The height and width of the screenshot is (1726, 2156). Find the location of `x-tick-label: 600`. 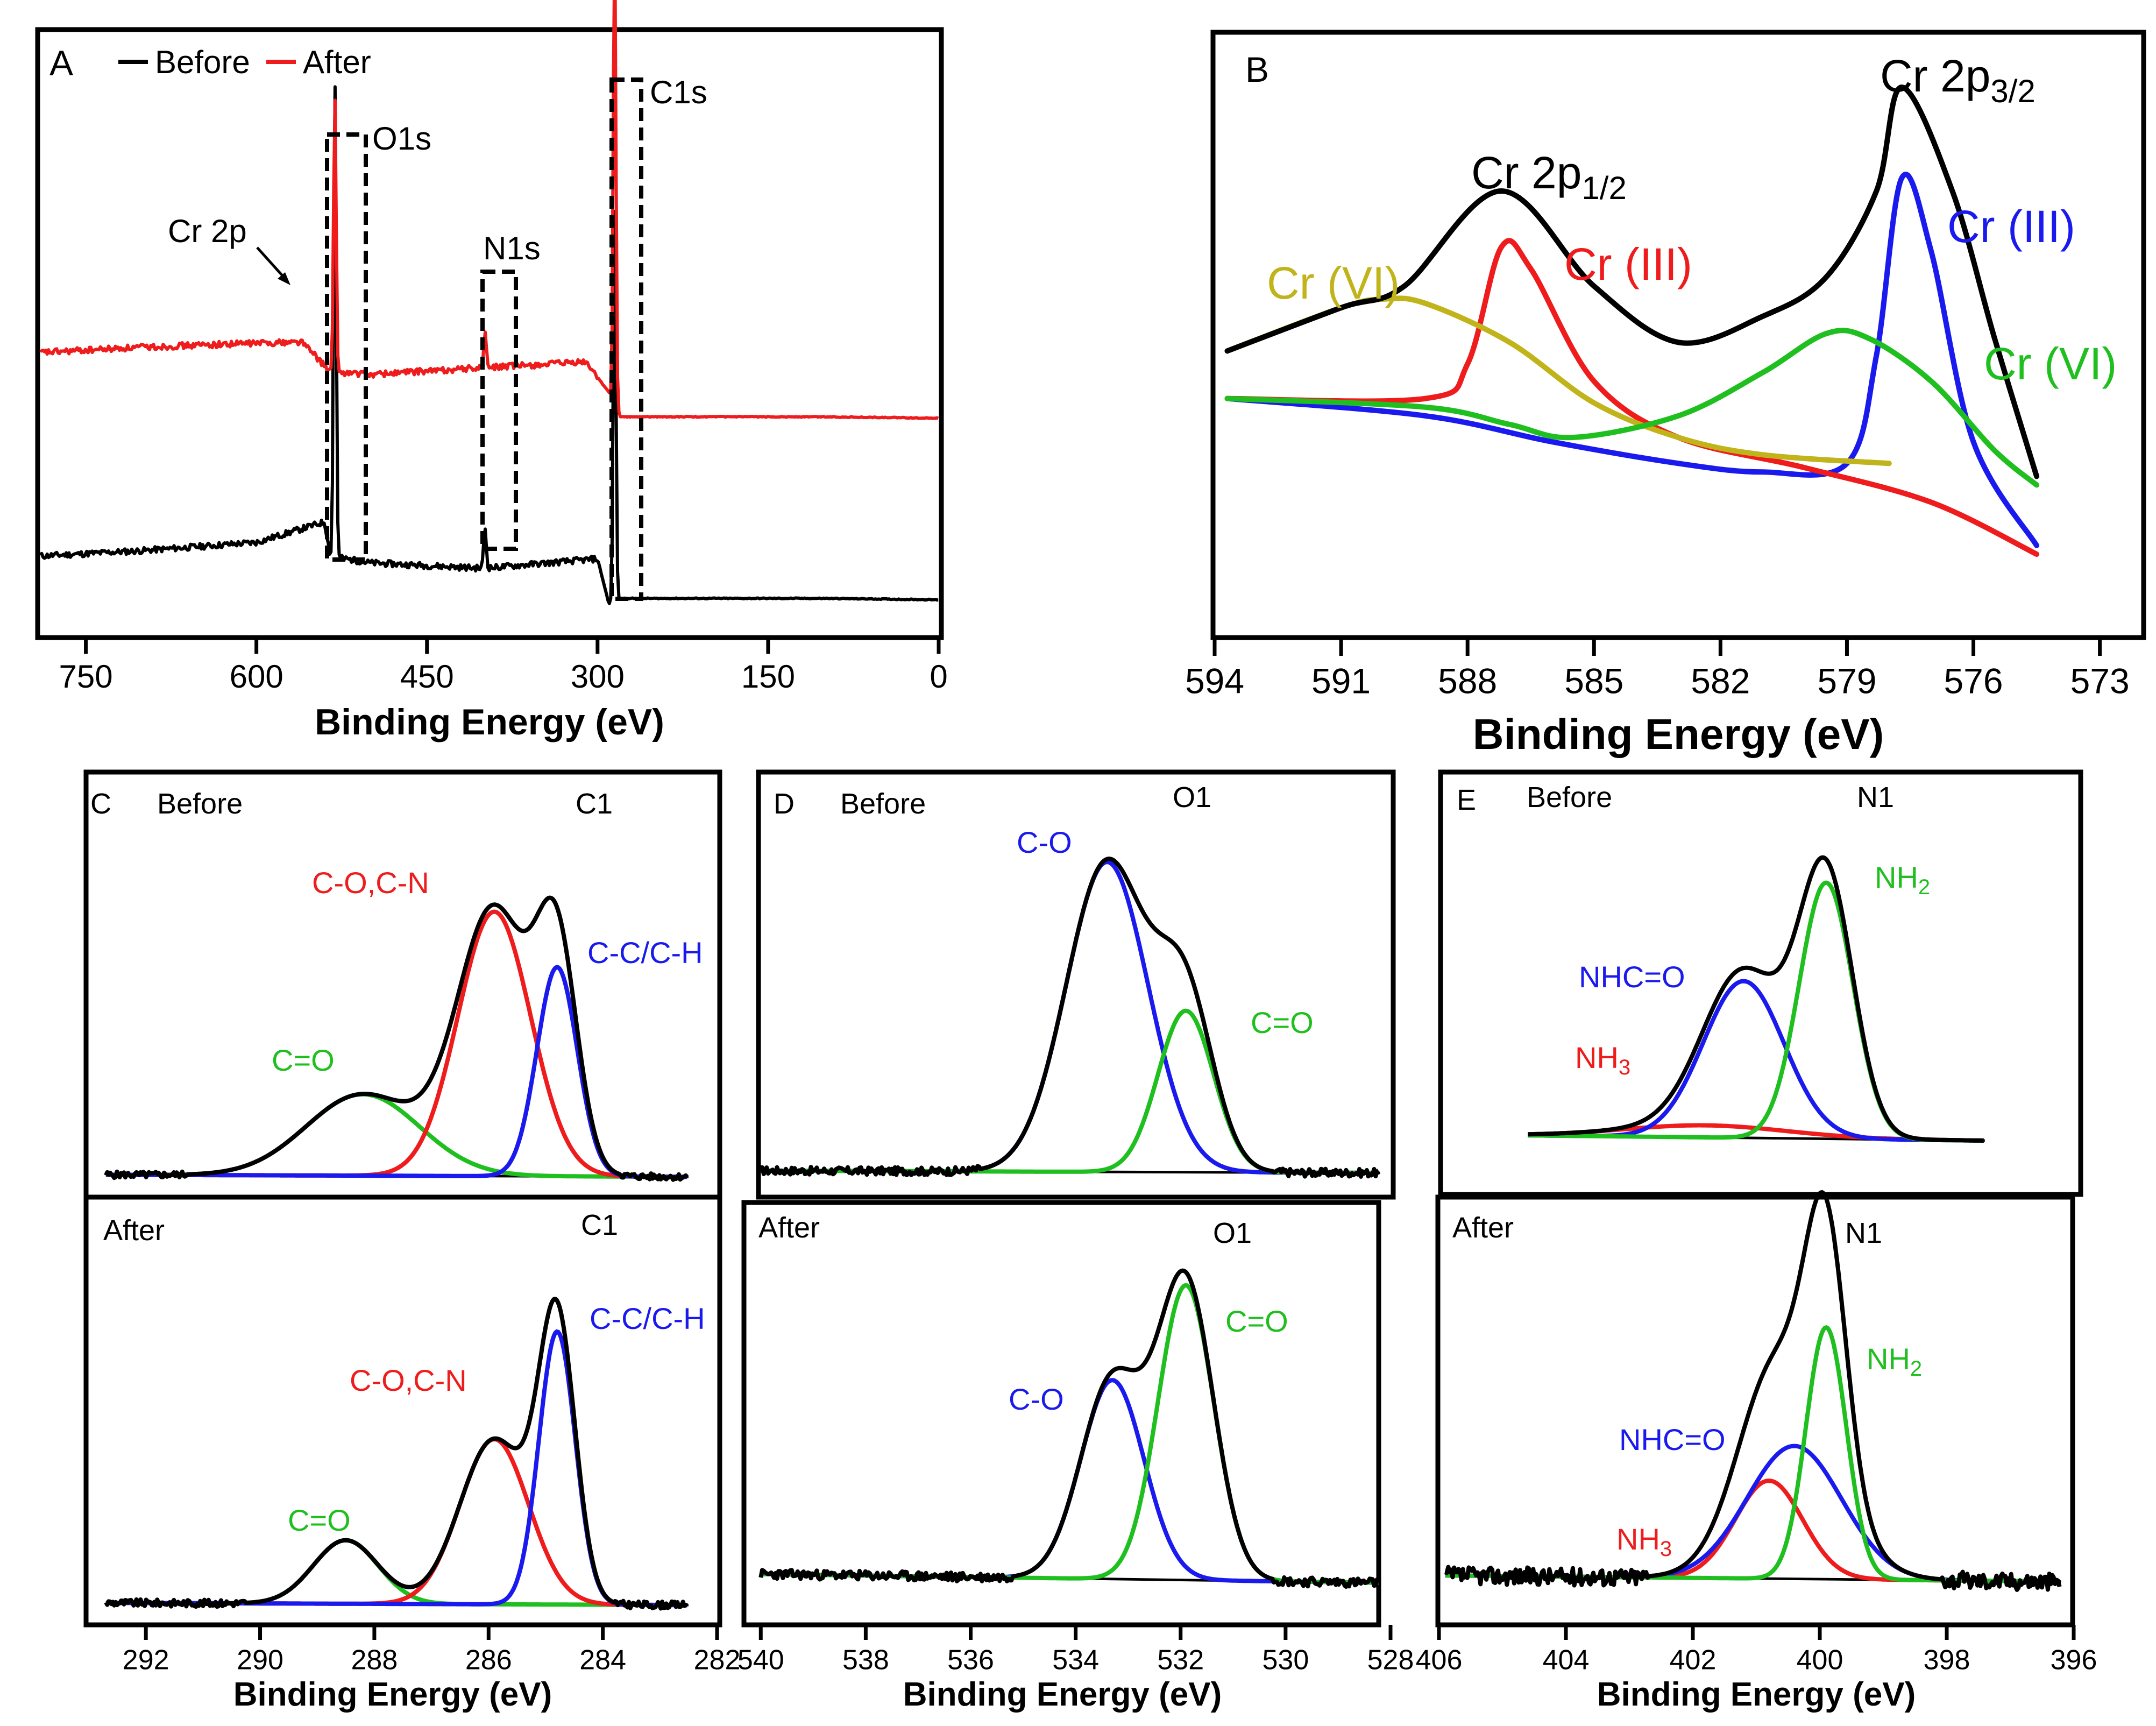

x-tick-label: 600 is located at coordinates (256, 677).